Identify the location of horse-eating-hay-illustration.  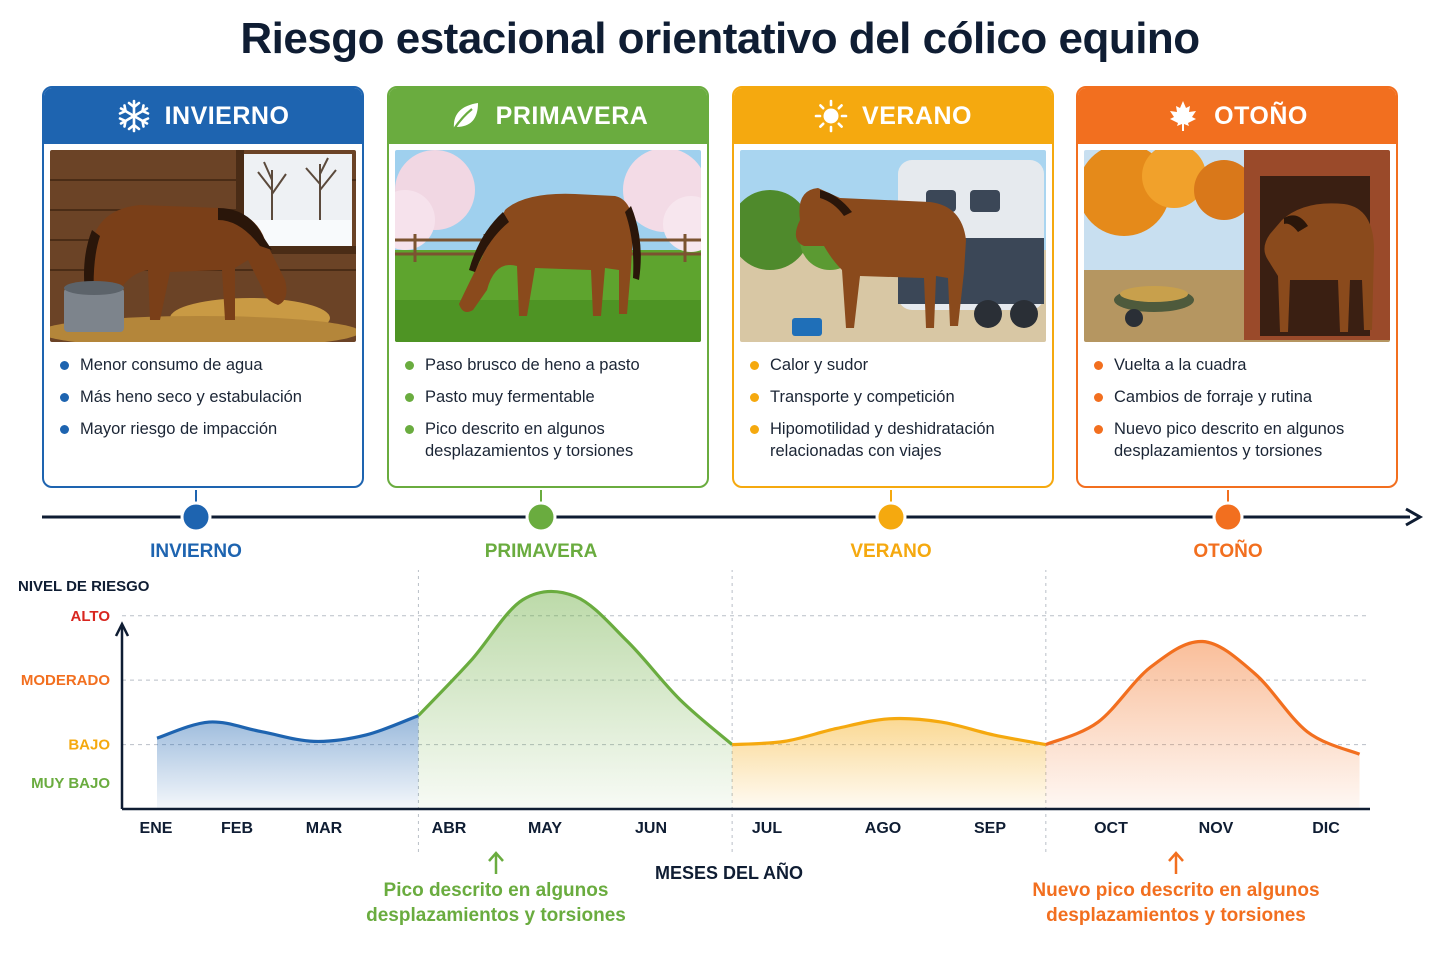
(203, 246).